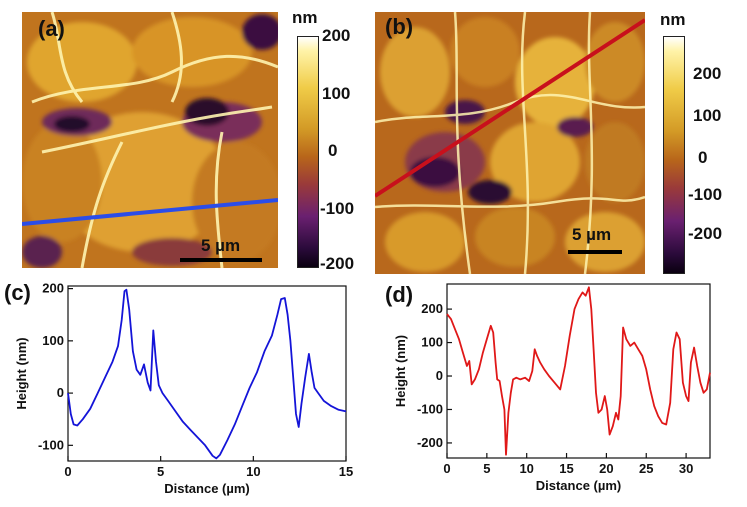 The image size is (747, 507). What do you see at coordinates (51, 28) in the screenshot?
I see `panel-label-a: (a)` at bounding box center [51, 28].